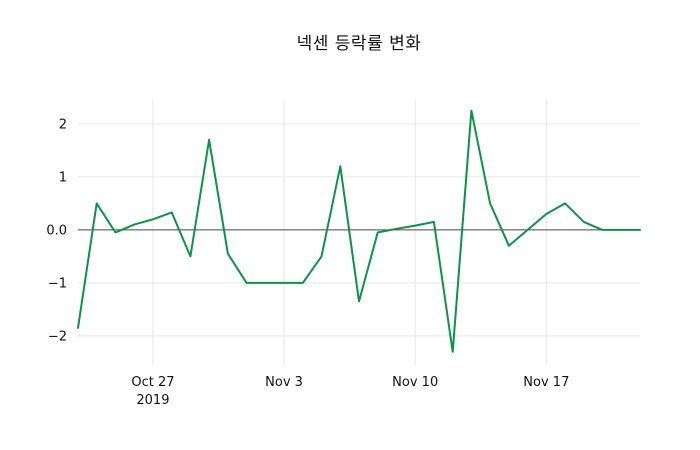 The width and height of the screenshot is (700, 450). Describe the element at coordinates (63, 124) in the screenshot. I see `y-tick-label: 2` at that location.